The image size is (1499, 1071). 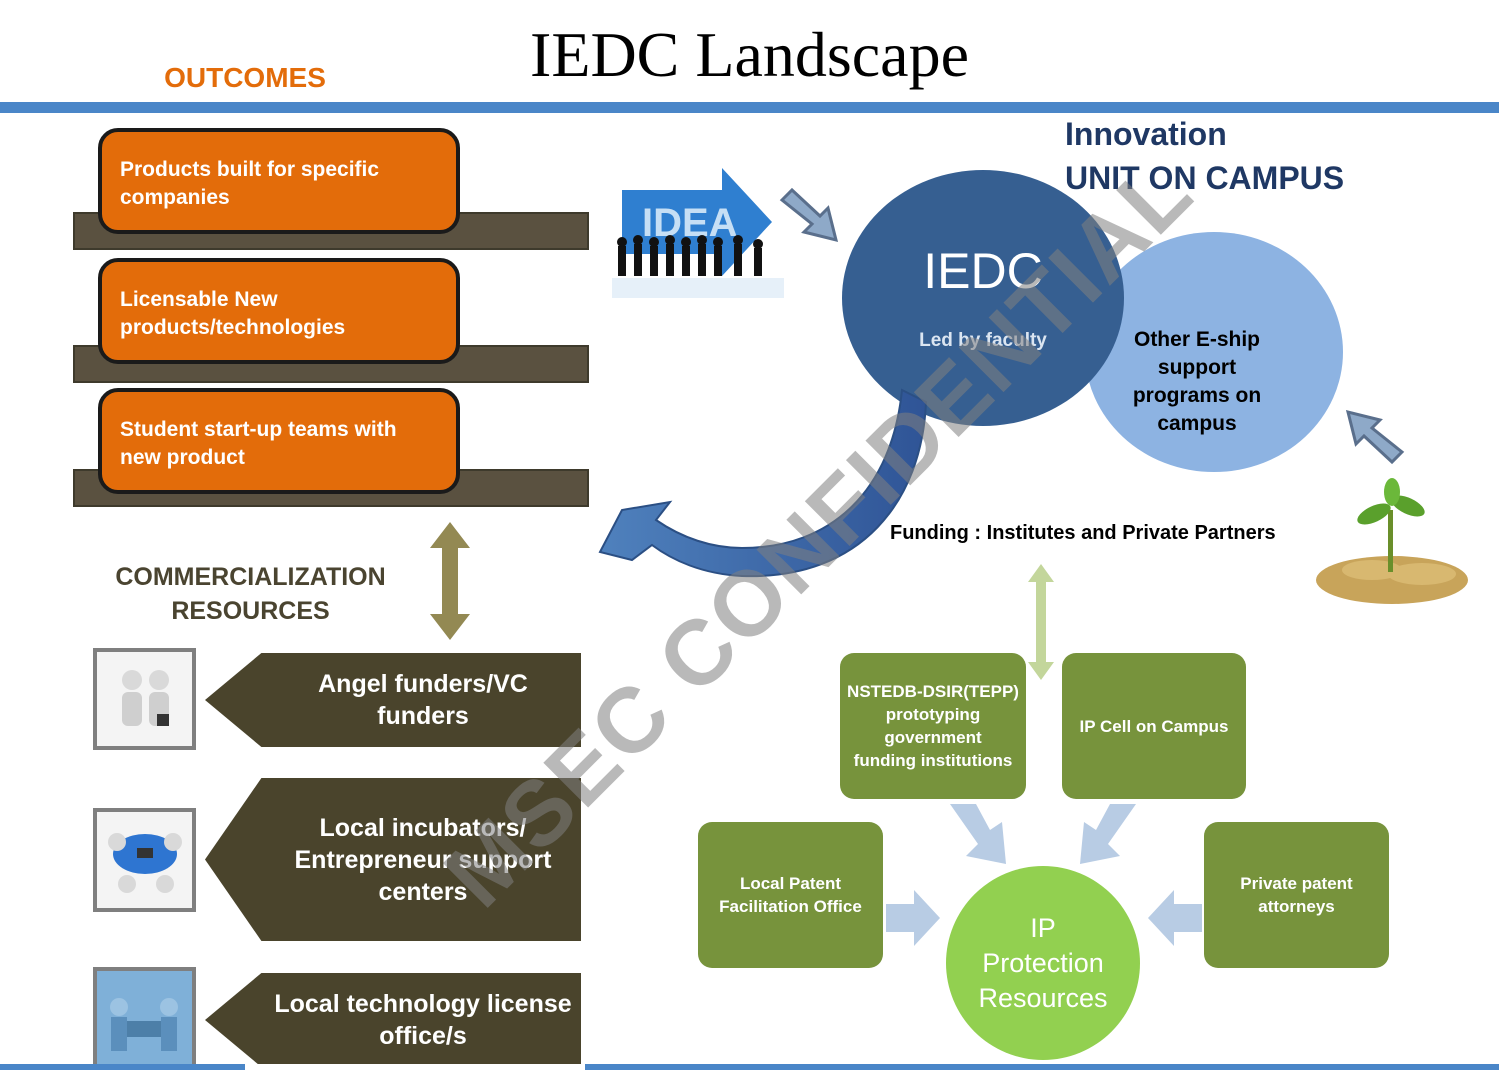 What do you see at coordinates (1041, 622) in the screenshot?
I see `funding-double-arrow-icon` at bounding box center [1041, 622].